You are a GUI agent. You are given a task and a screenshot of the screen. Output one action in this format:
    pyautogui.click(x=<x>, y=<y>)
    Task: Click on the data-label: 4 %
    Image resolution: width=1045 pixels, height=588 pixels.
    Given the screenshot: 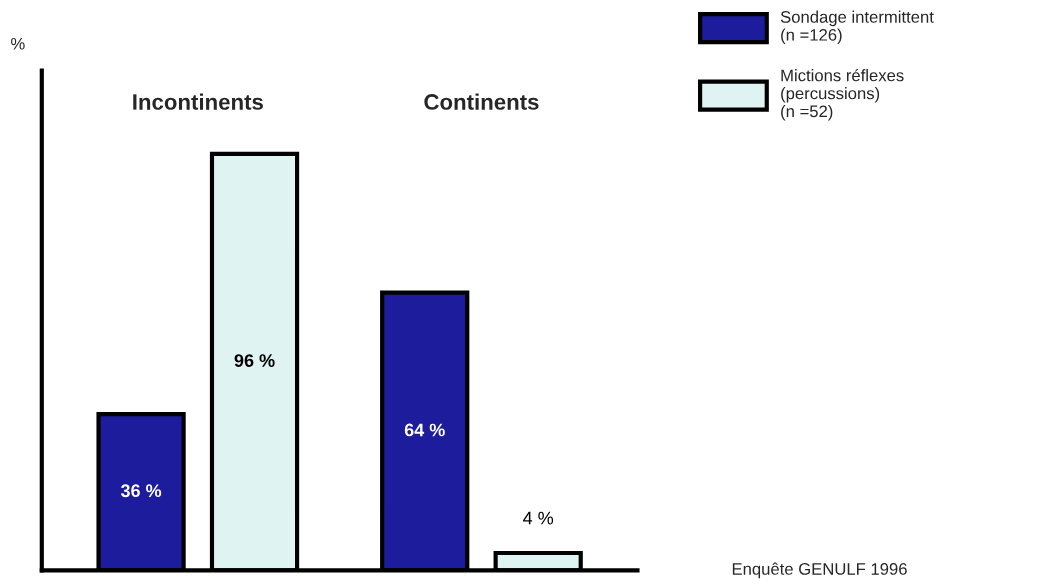 What is the action you would take?
    pyautogui.click(x=538, y=518)
    